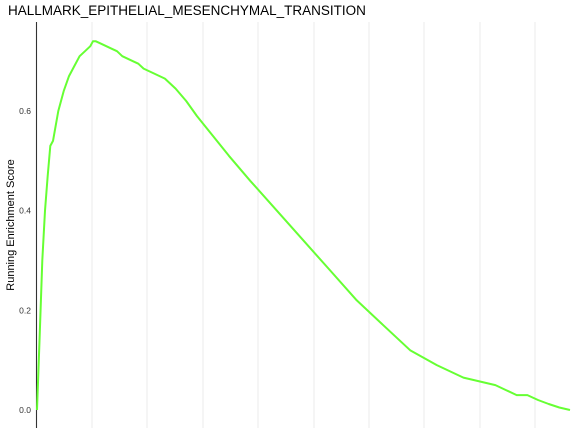 Image resolution: width=576 pixels, height=432 pixels. What do you see at coordinates (25, 211) in the screenshot?
I see `y-tick-label: 0.4` at bounding box center [25, 211].